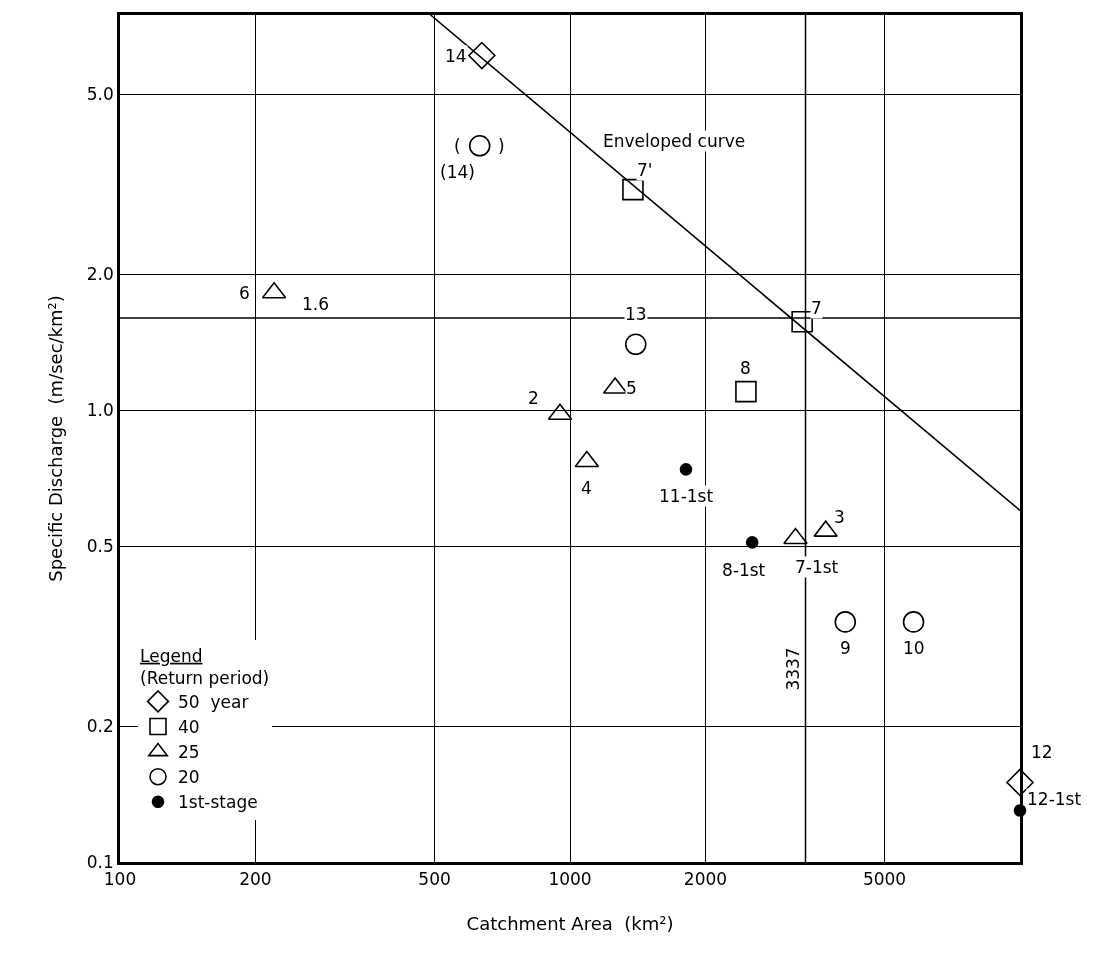  What do you see at coordinates (745, 368) in the screenshot?
I see `annotation: 8` at bounding box center [745, 368].